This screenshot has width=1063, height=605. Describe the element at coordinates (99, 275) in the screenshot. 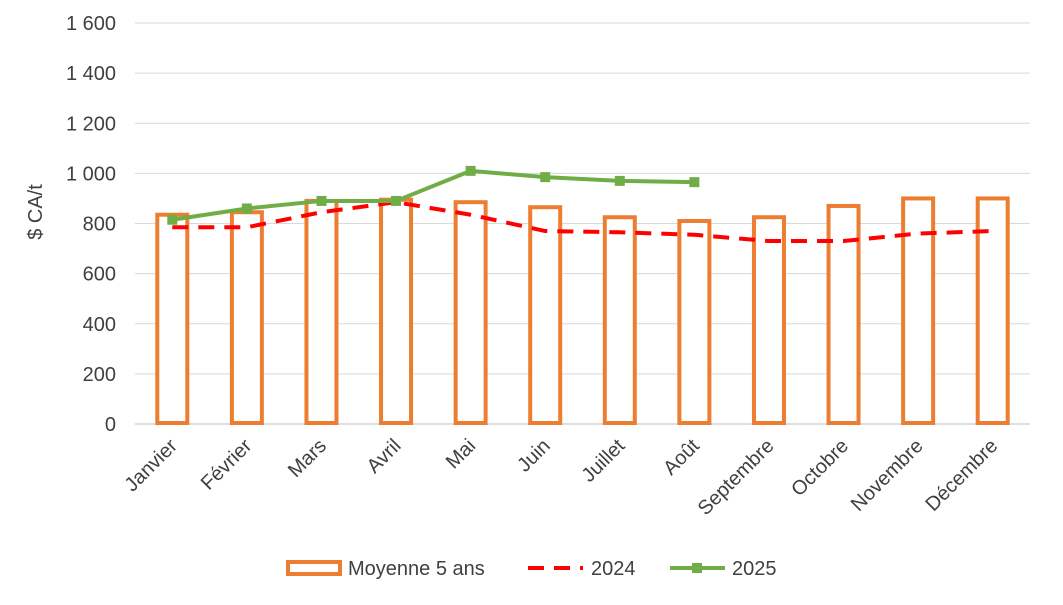

I see `y-tick-label: 600` at that location.